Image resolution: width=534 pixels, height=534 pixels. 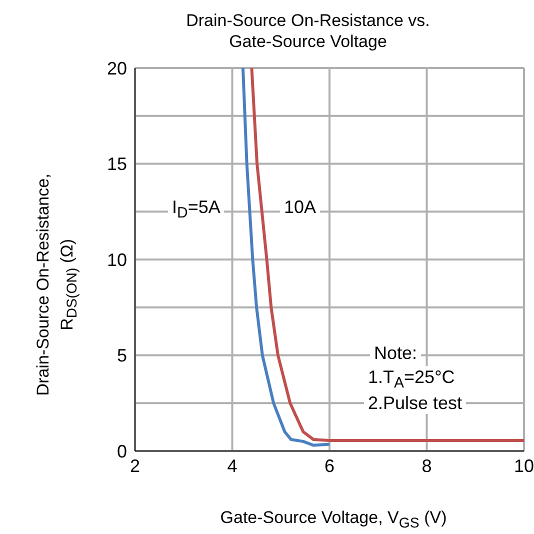 I want to click on x-tick-label: 4, so click(x=232, y=466).